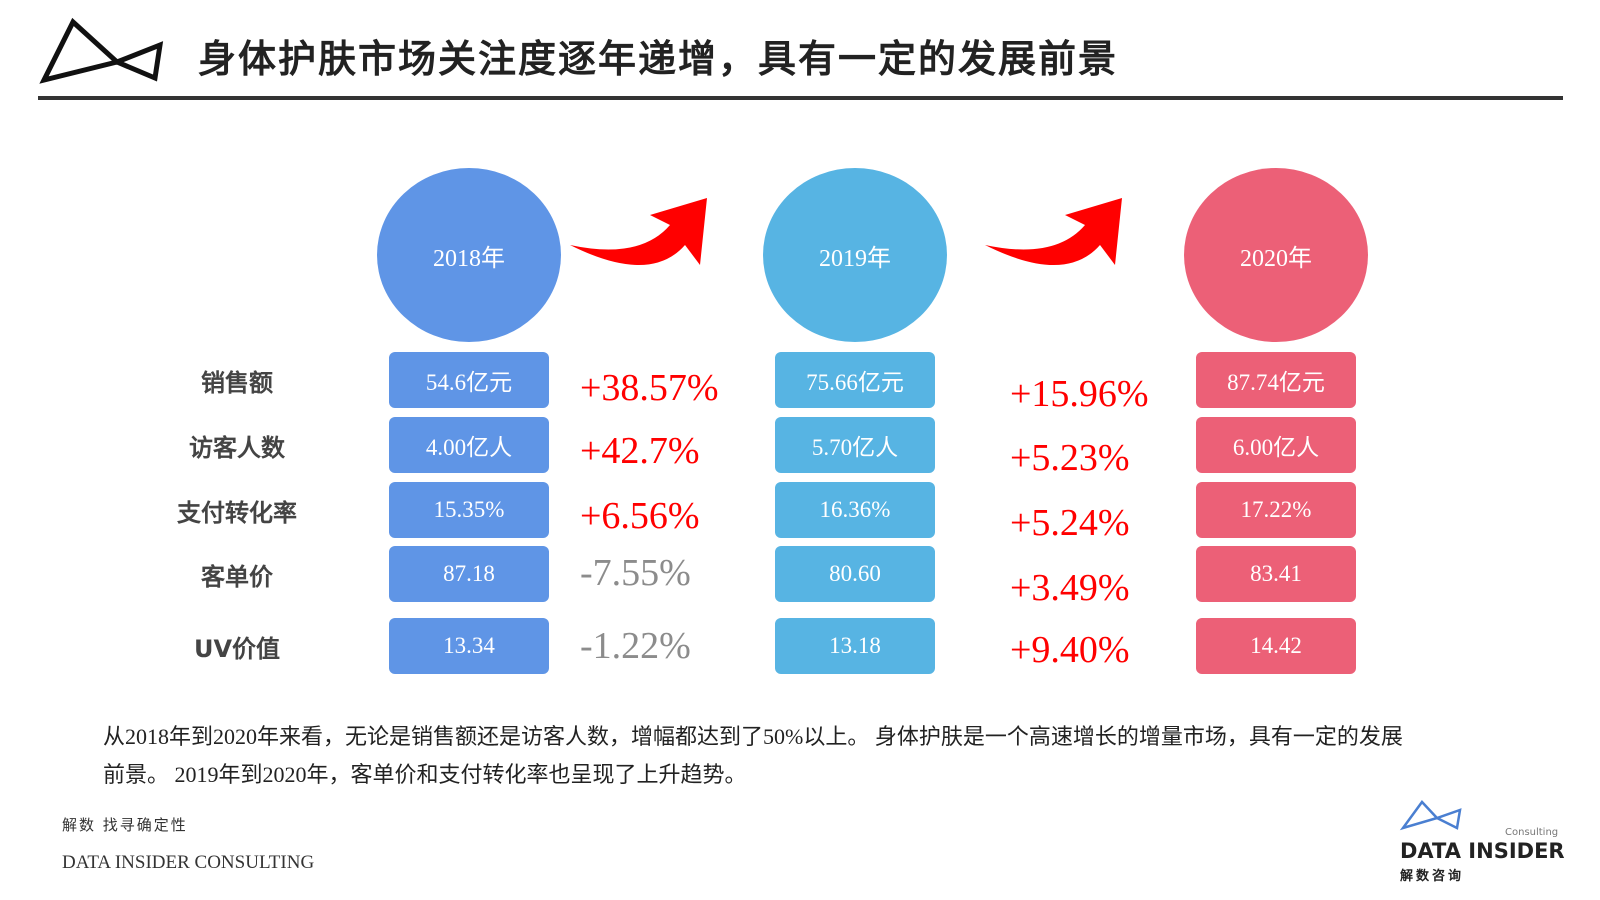 The width and height of the screenshot is (1600, 900). I want to click on company: DATA INSIDER CONSULTING, so click(188, 862).